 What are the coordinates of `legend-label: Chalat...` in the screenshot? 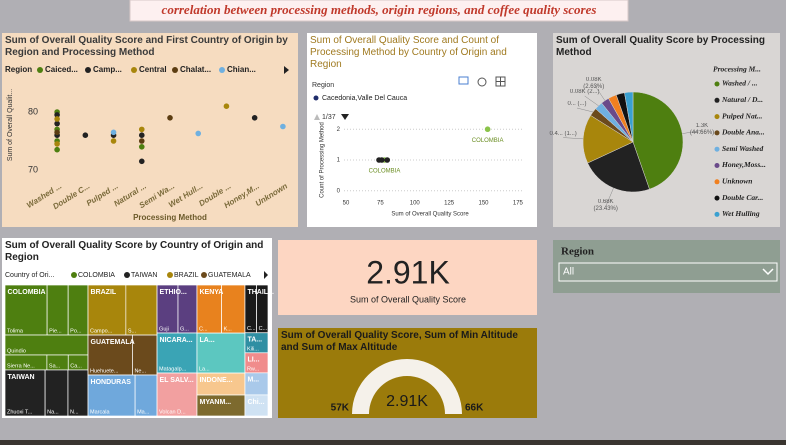 It's located at (195, 69).